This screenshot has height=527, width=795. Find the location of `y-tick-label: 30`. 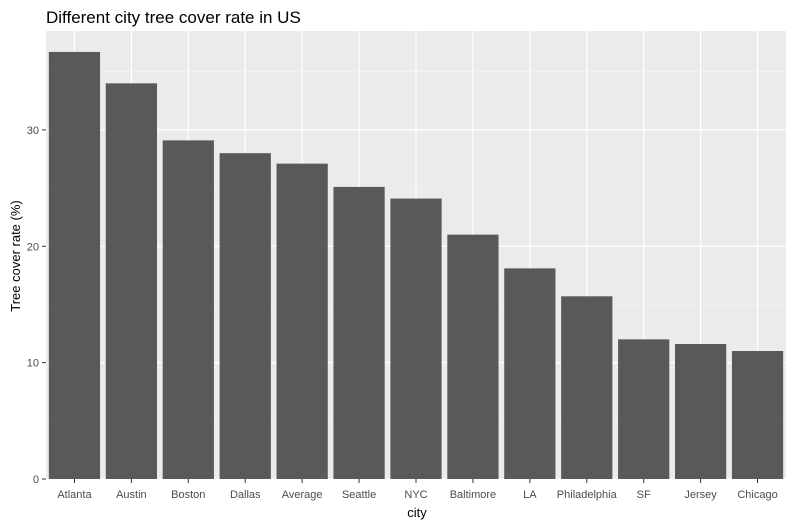

y-tick-label: 30 is located at coordinates (33, 131).